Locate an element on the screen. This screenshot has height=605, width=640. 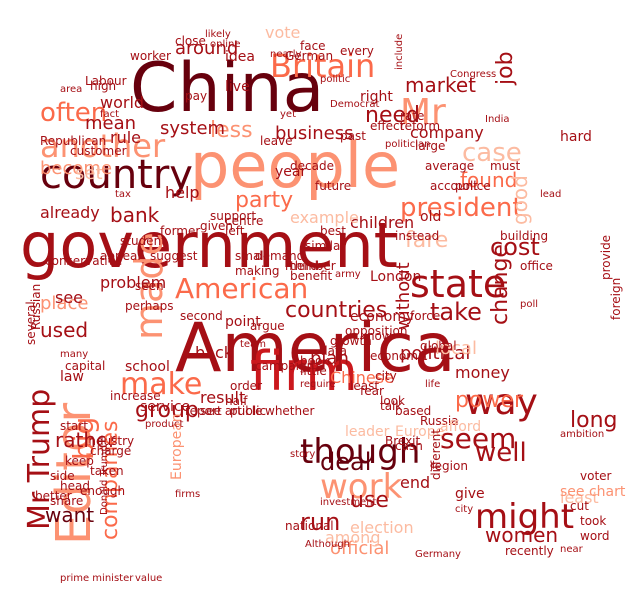
cloud-word: global is located at coordinates (438, 346).